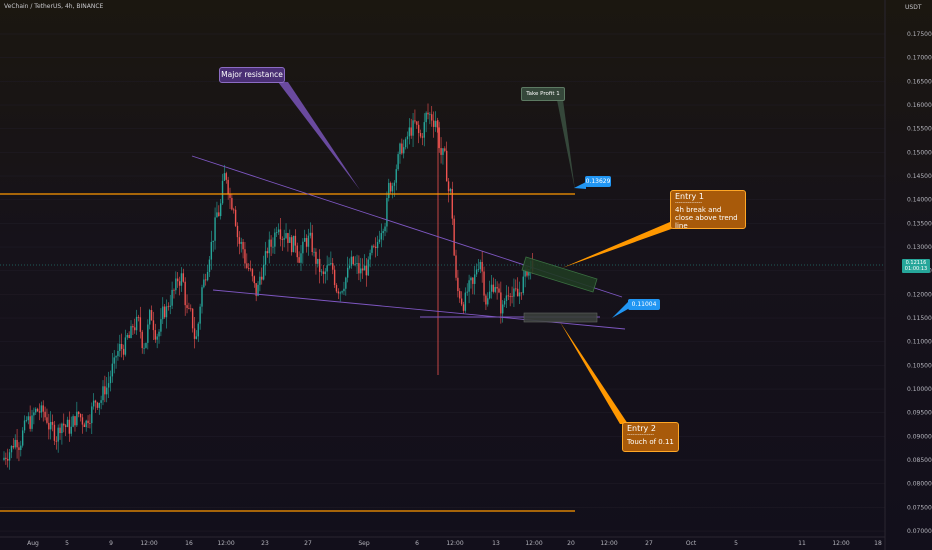 The image size is (932, 550). Describe the element at coordinates (916, 266) in the screenshot. I see `current-price-tag: 0.12116 01:00:13` at that location.